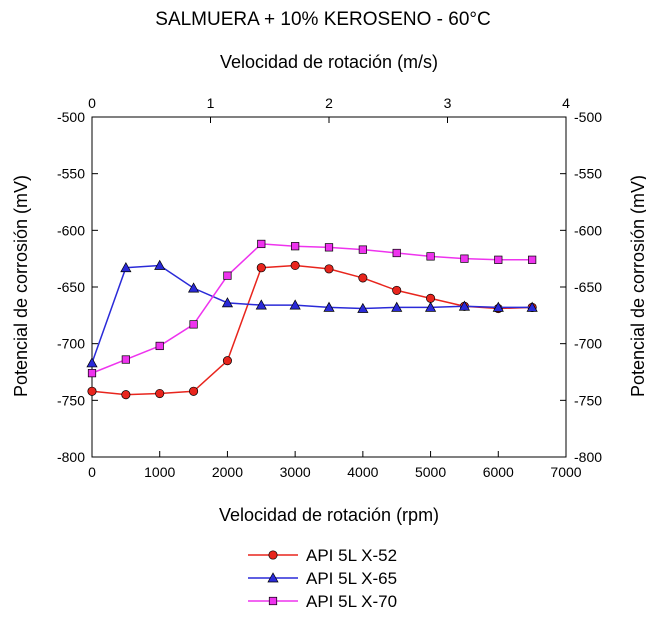  What do you see at coordinates (588, 117) in the screenshot?
I see `y2-tick-label: -500` at bounding box center [588, 117].